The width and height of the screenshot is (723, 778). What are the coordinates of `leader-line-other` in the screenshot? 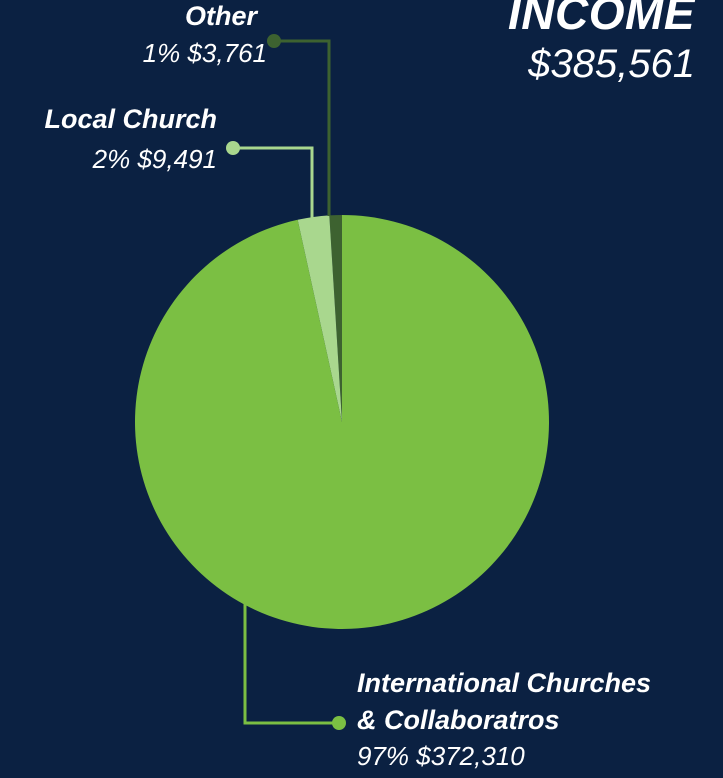 It's located at (302, 127).